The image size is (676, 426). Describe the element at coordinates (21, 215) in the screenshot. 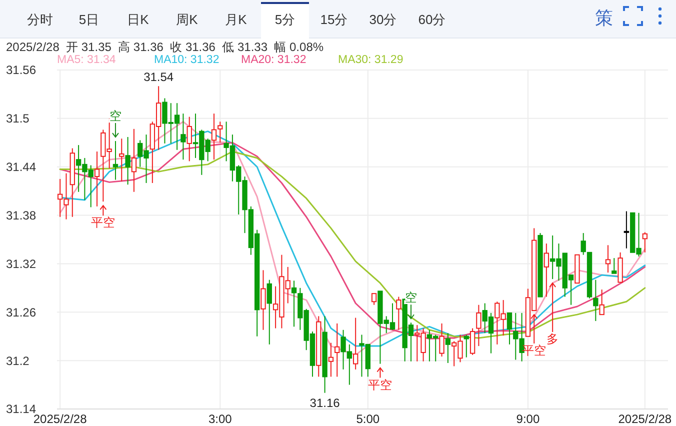

I see `y-tick-label: 31.38` at that location.